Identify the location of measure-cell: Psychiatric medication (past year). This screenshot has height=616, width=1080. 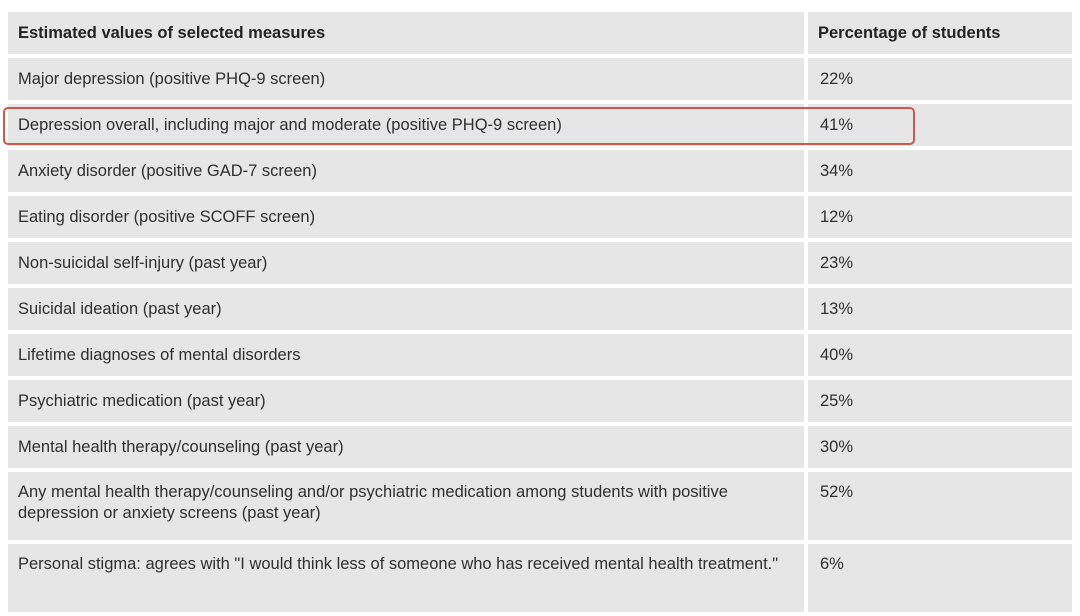
(408, 401).